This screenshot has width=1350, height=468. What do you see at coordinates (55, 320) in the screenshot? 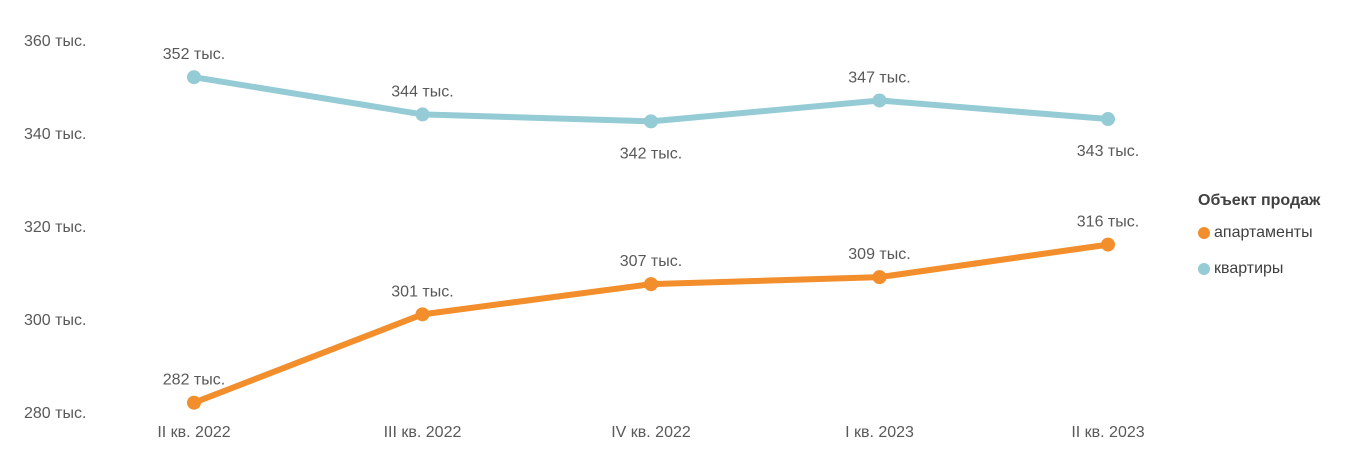
I see `y-tick-label: 300 тыс.` at bounding box center [55, 320].